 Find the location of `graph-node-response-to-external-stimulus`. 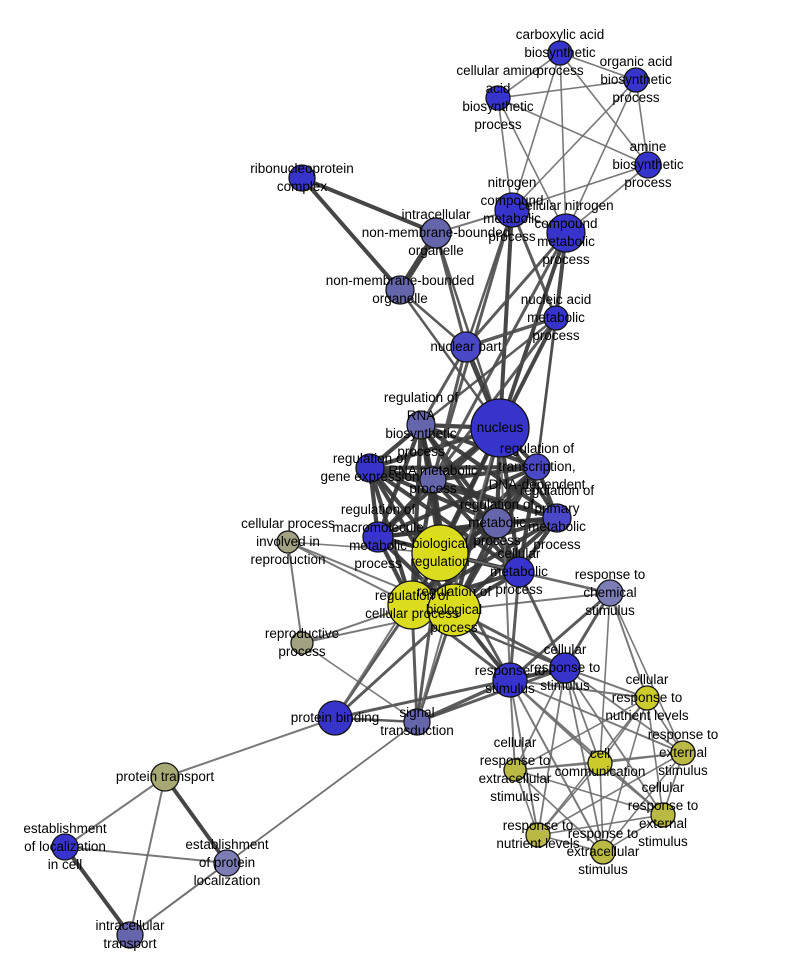

graph-node-response-to-external-stimulus is located at coordinates (683, 753).